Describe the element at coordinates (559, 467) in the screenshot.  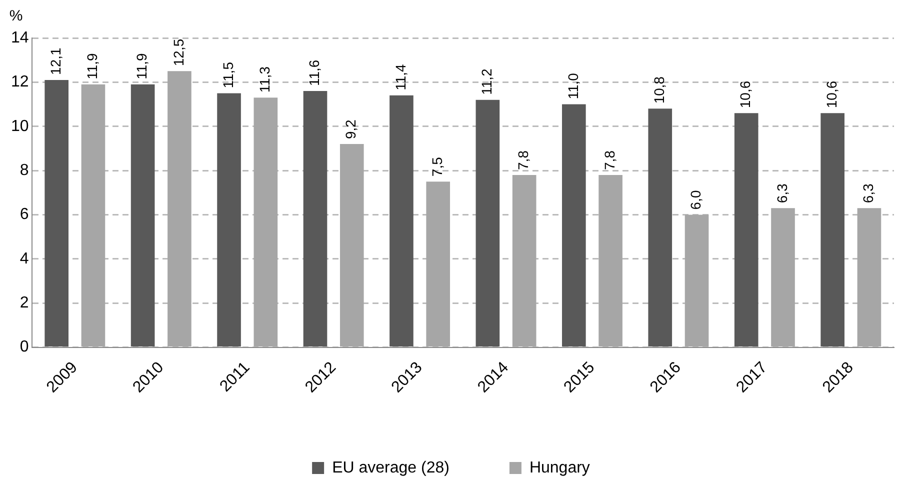
I see `legend-label: Hungary` at that location.